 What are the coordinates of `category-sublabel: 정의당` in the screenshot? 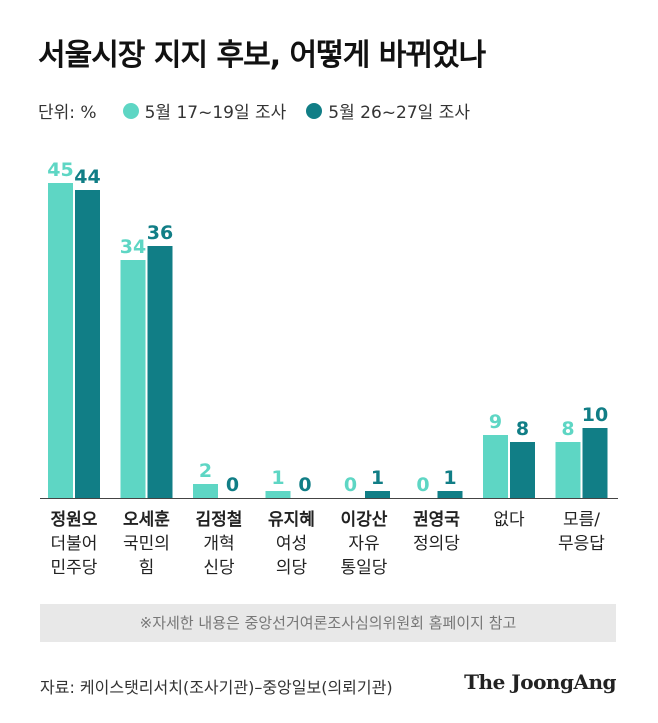 It's located at (436, 544).